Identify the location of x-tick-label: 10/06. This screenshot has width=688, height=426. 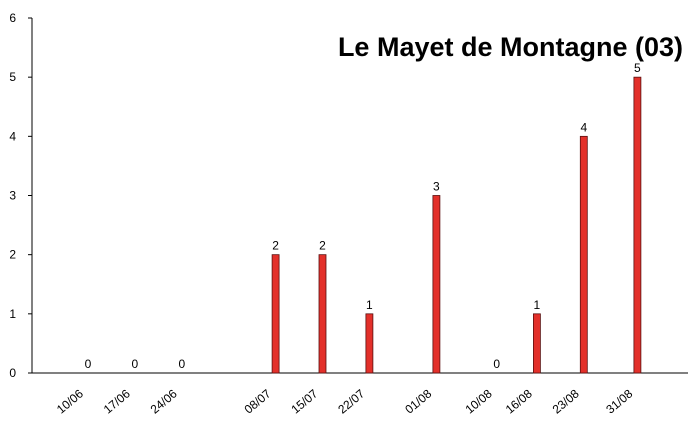
(70, 401).